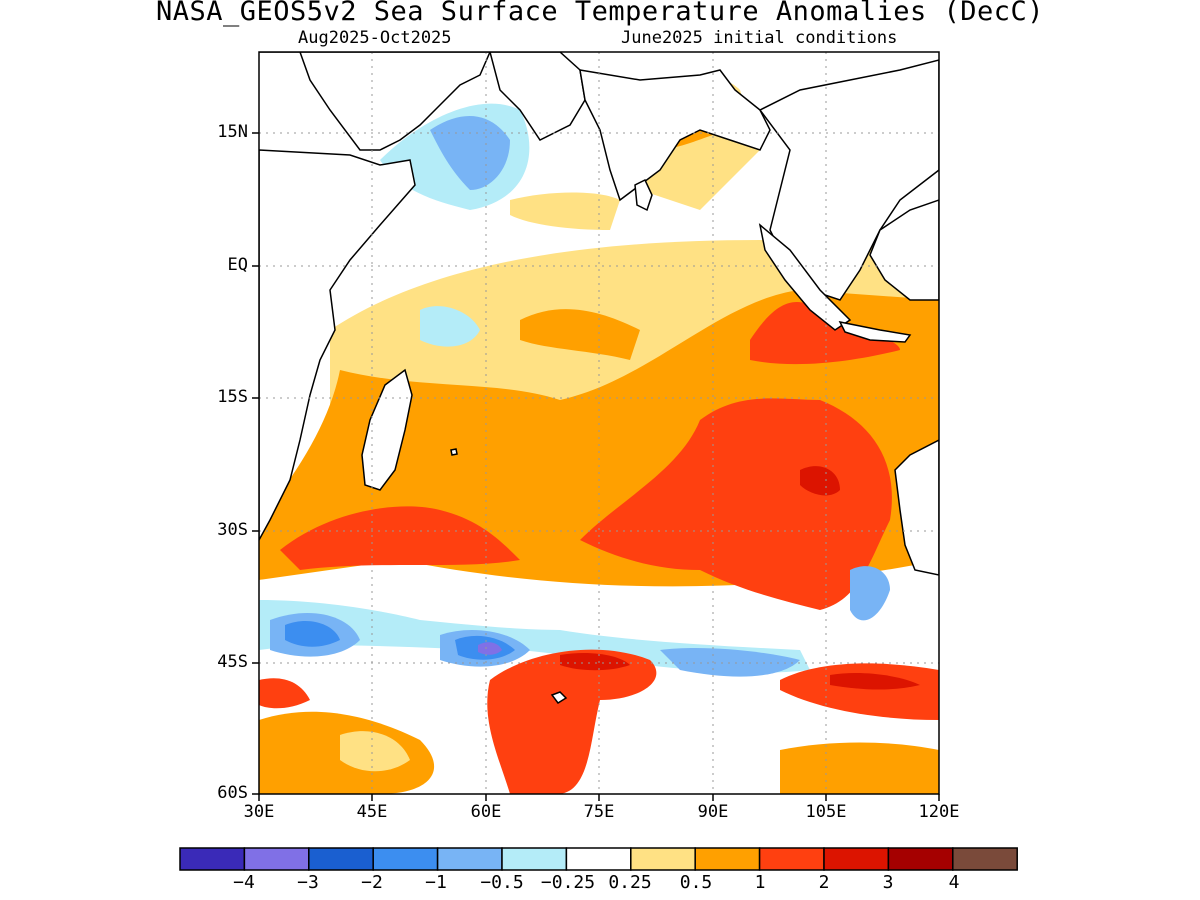 This screenshot has width=1200, height=900. What do you see at coordinates (537, 96) in the screenshot?
I see `arabia-landmass` at bounding box center [537, 96].